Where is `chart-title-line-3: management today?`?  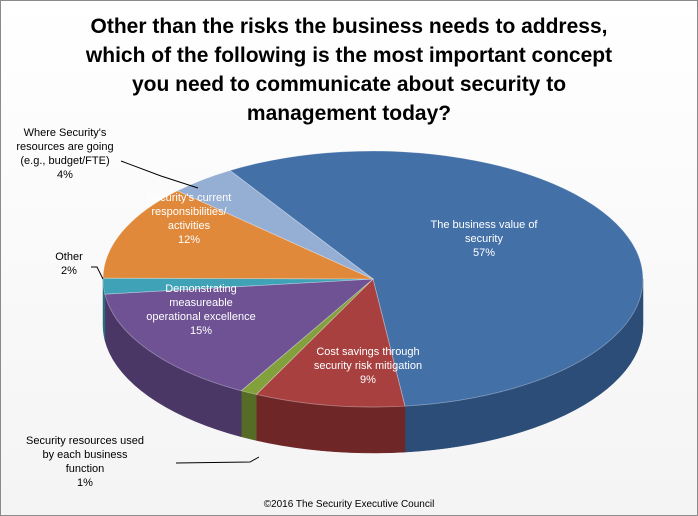
chart-title-line-3: management today? is located at coordinates (349, 113).